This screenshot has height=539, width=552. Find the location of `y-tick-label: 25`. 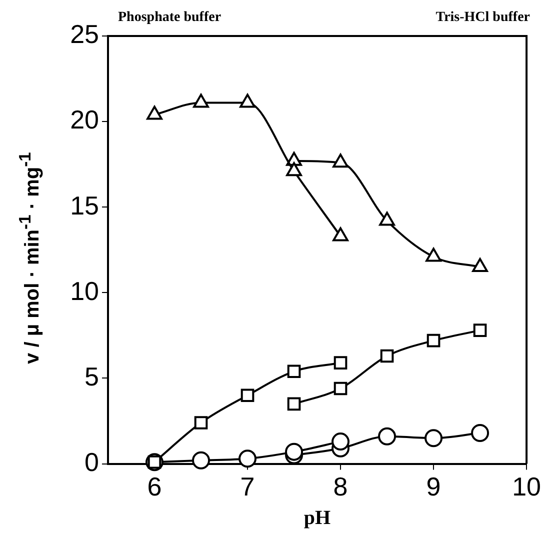

y-tick-label: 25 is located at coordinates (84, 34).